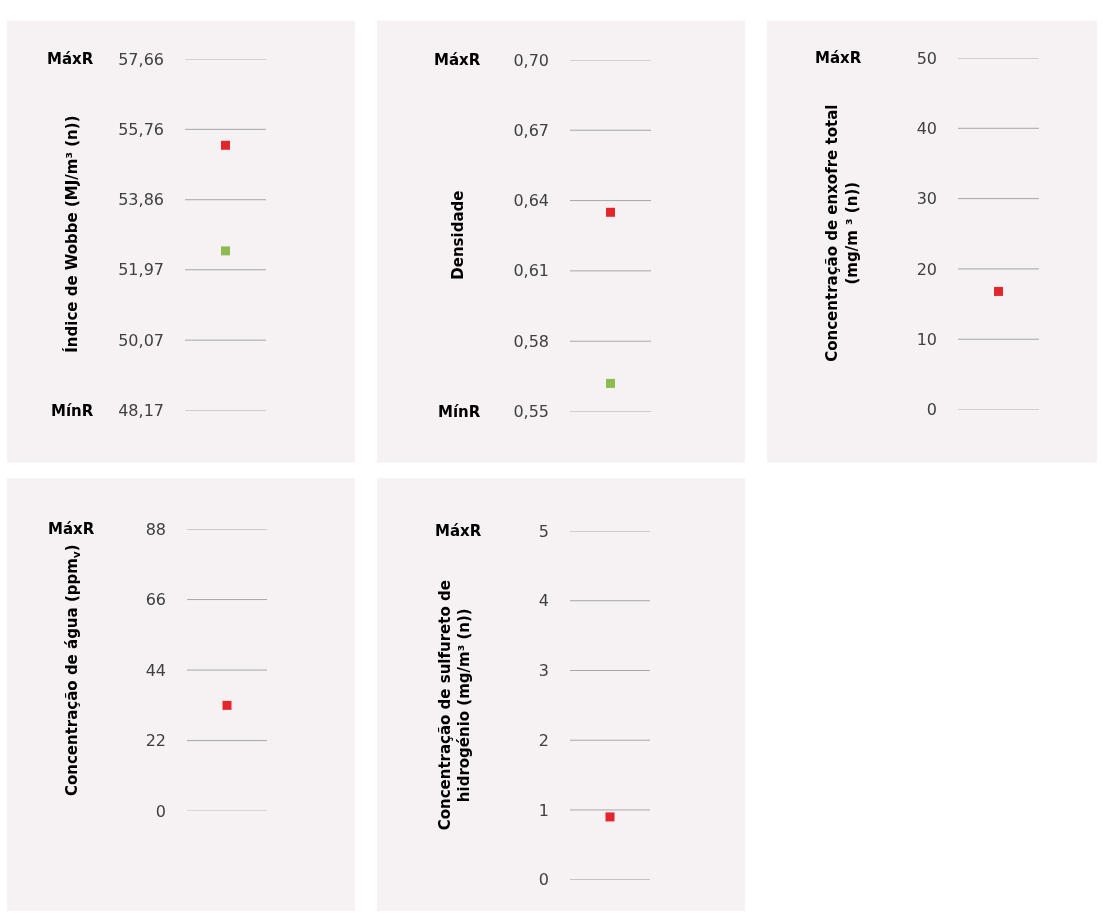 The width and height of the screenshot is (1103, 922). Describe the element at coordinates (926, 339) in the screenshot. I see `y-tick-label: 10` at that location.